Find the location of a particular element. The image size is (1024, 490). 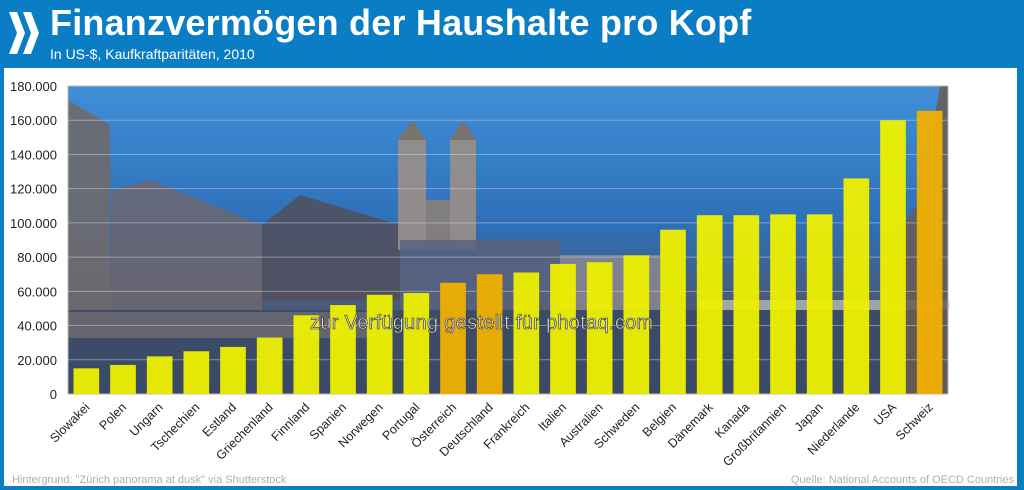

bar-kanada is located at coordinates (746, 304).